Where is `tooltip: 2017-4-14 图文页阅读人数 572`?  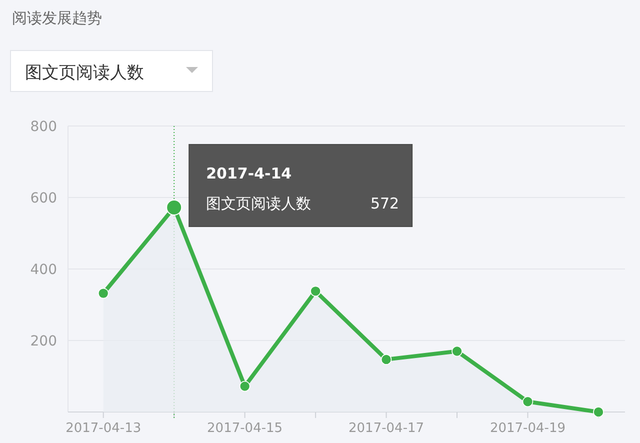 tooltip: 2017-4-14 图文页阅读人数 572 is located at coordinates (300, 185).